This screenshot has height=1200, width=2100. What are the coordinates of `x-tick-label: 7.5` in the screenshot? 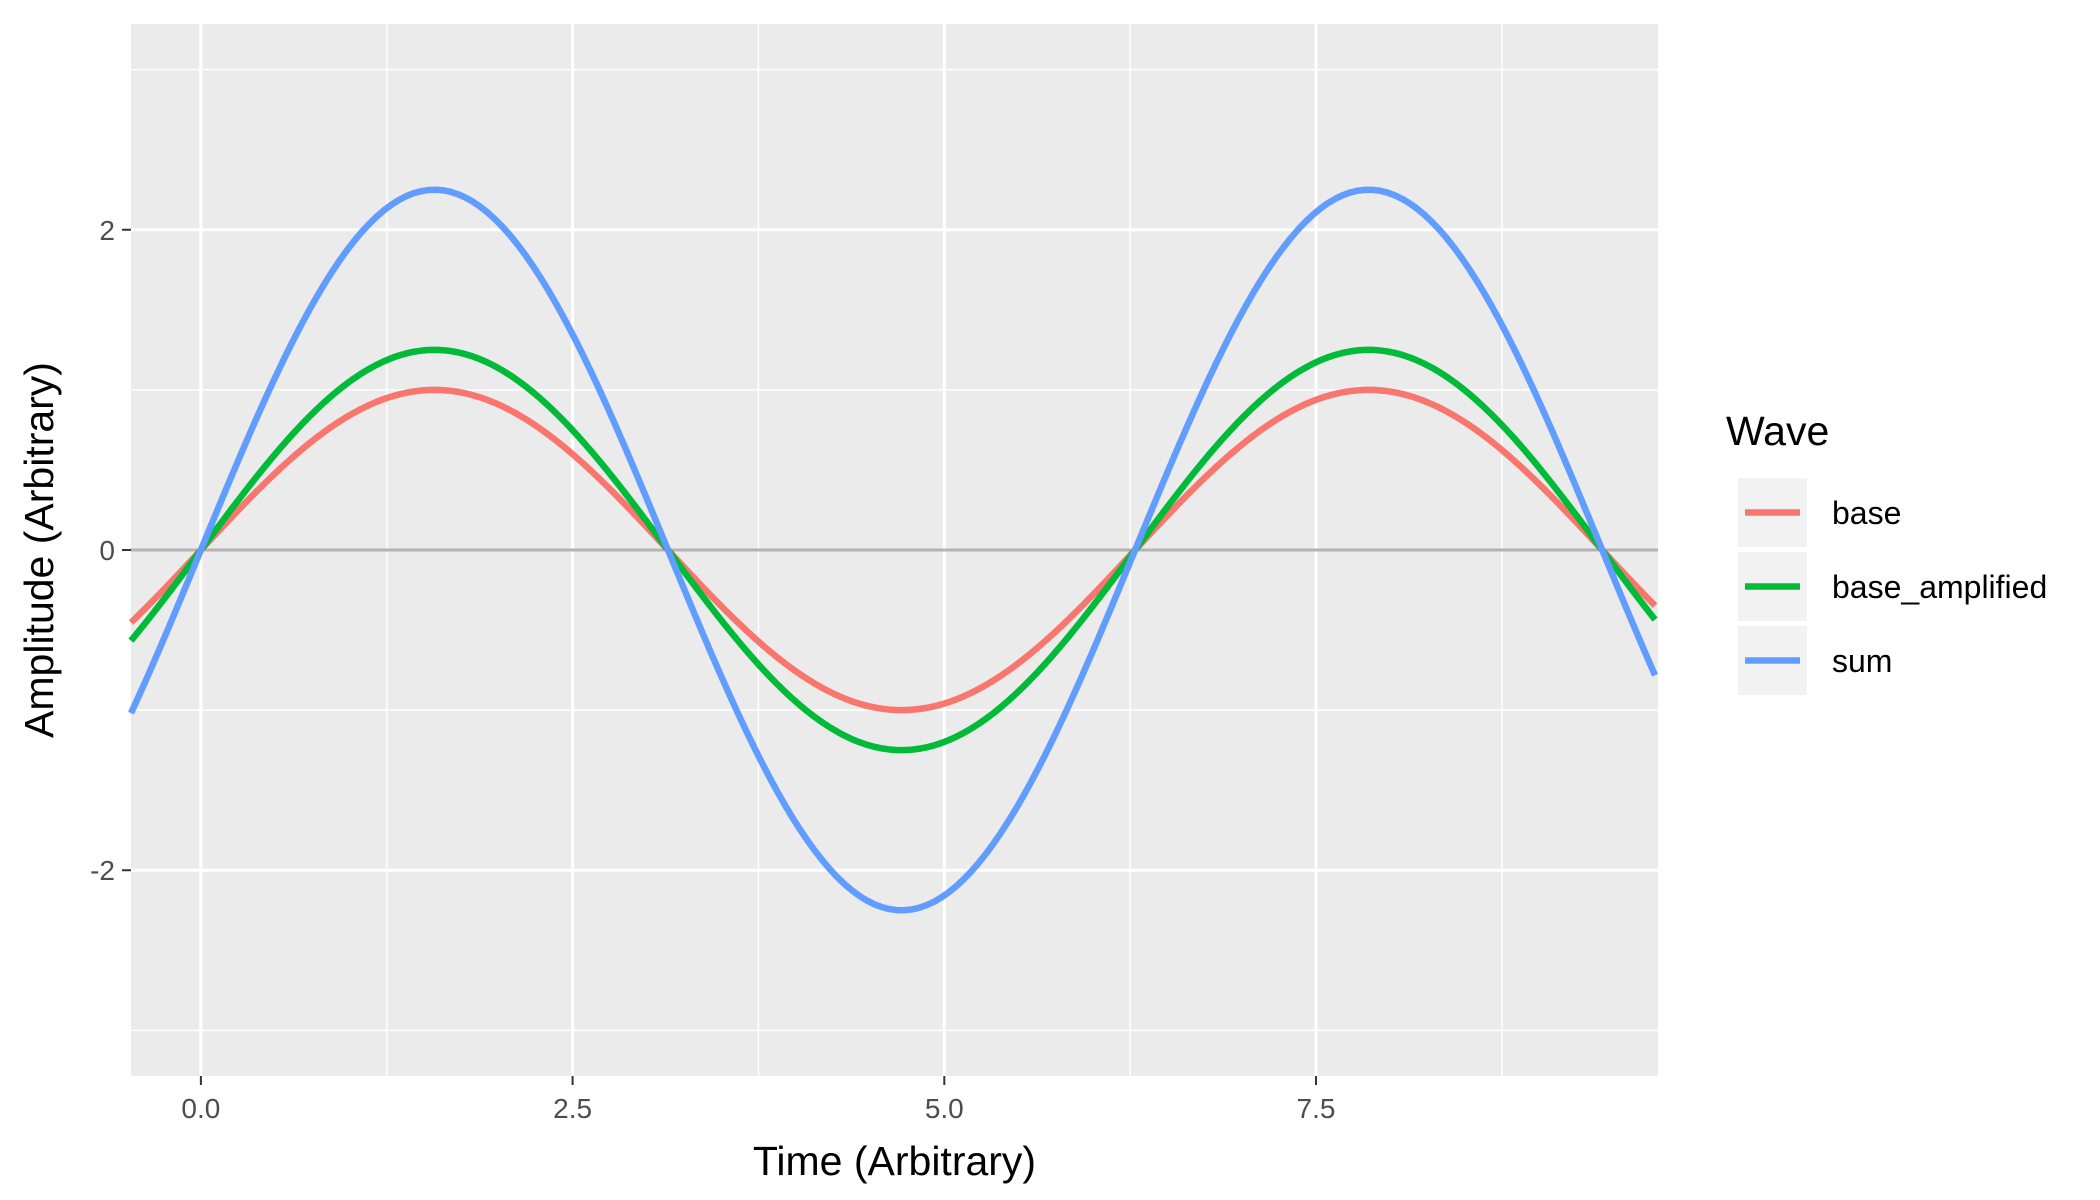 It's located at (1316, 1108).